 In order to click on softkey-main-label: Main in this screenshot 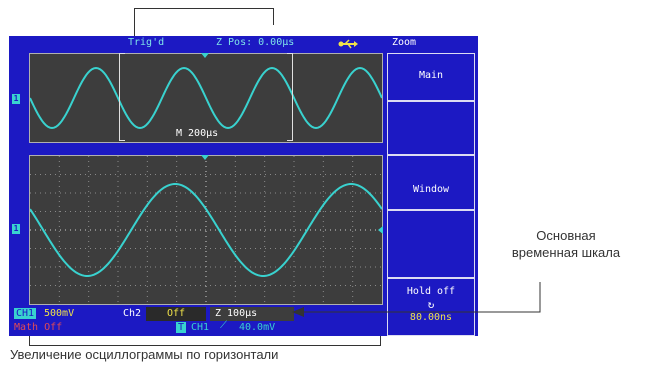, I will do `click(431, 75)`.